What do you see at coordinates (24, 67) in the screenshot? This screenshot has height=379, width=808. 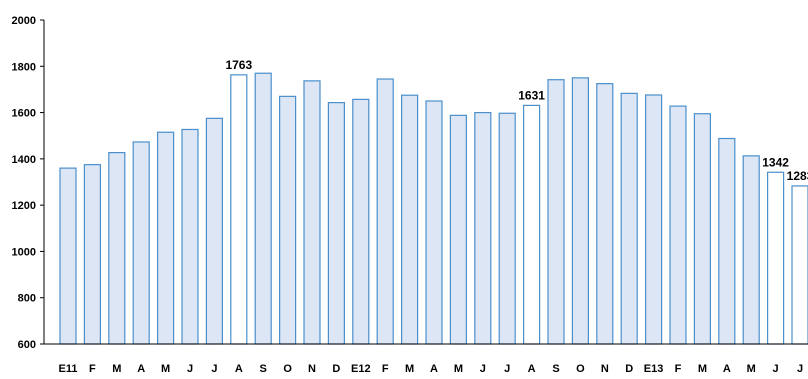 I see `y-tick-label: 1800` at bounding box center [24, 67].